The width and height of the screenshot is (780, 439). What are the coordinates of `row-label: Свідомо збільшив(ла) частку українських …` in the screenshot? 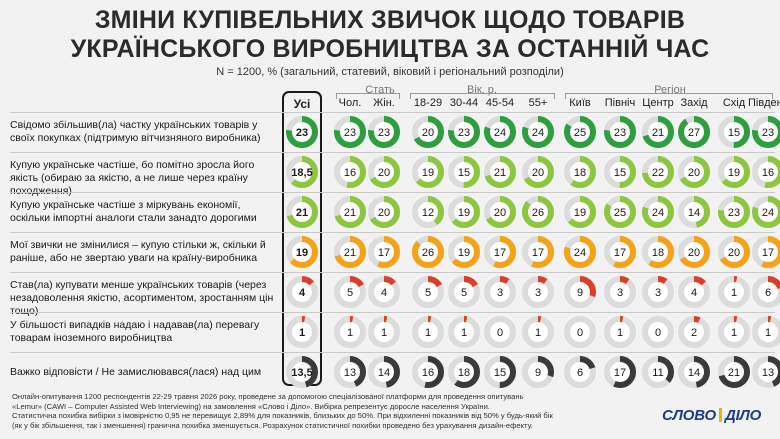 It's located at (135, 131).